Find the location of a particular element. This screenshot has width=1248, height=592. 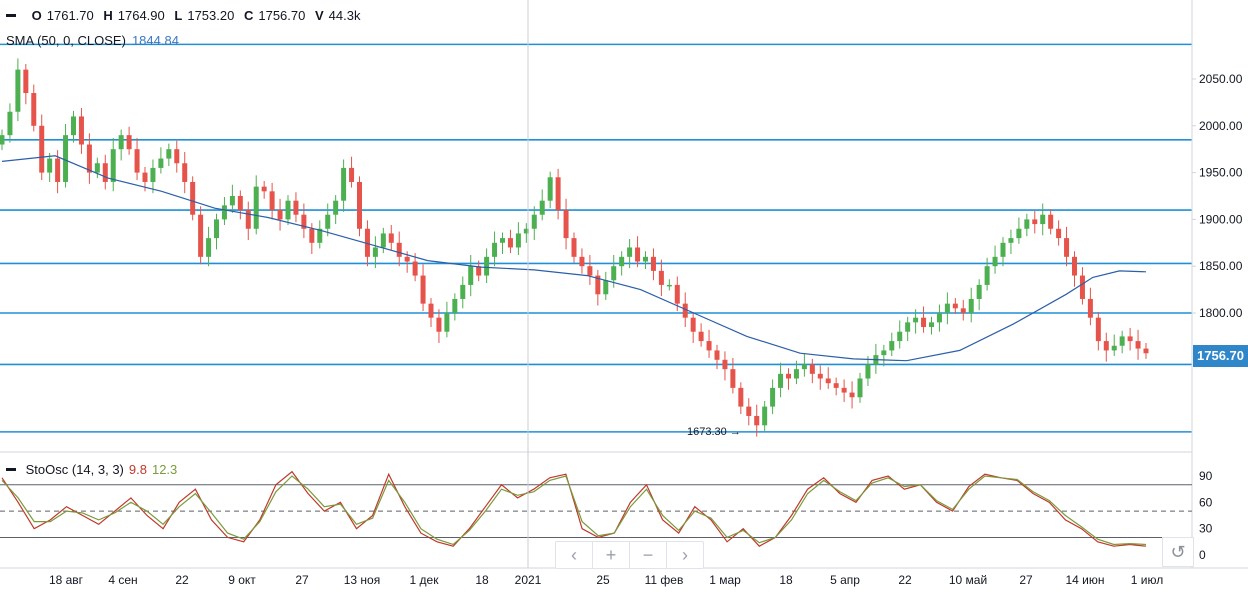

stoch-tick-label: 0 is located at coordinates (1202, 555).